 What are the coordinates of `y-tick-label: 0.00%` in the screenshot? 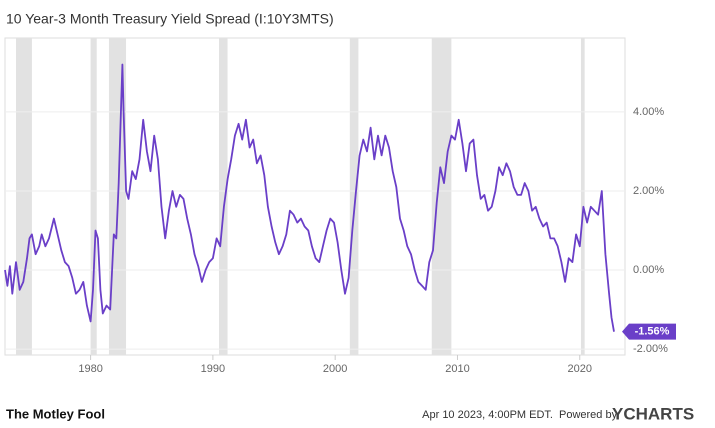 It's located at (648, 270).